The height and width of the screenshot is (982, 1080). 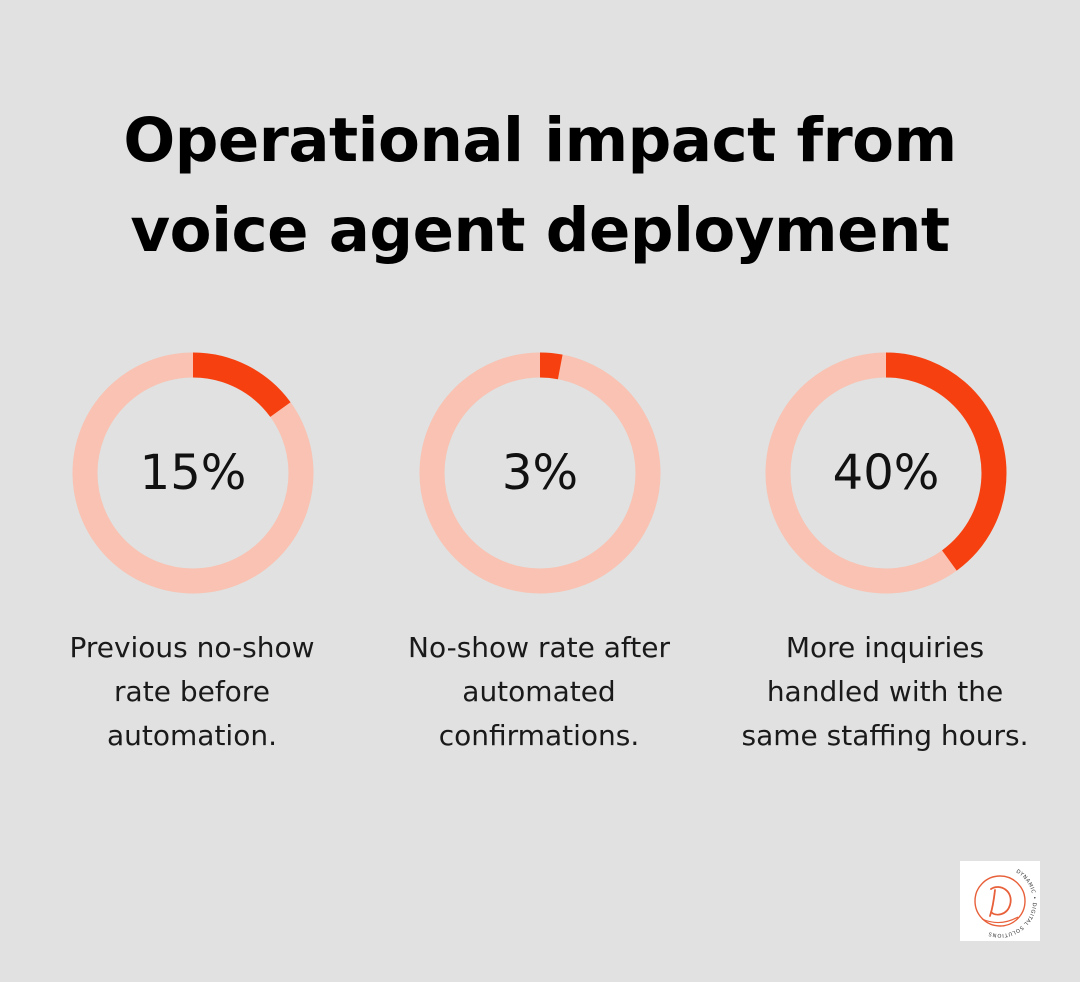 I want to click on stat-value-2: 3%, so click(x=540, y=473).